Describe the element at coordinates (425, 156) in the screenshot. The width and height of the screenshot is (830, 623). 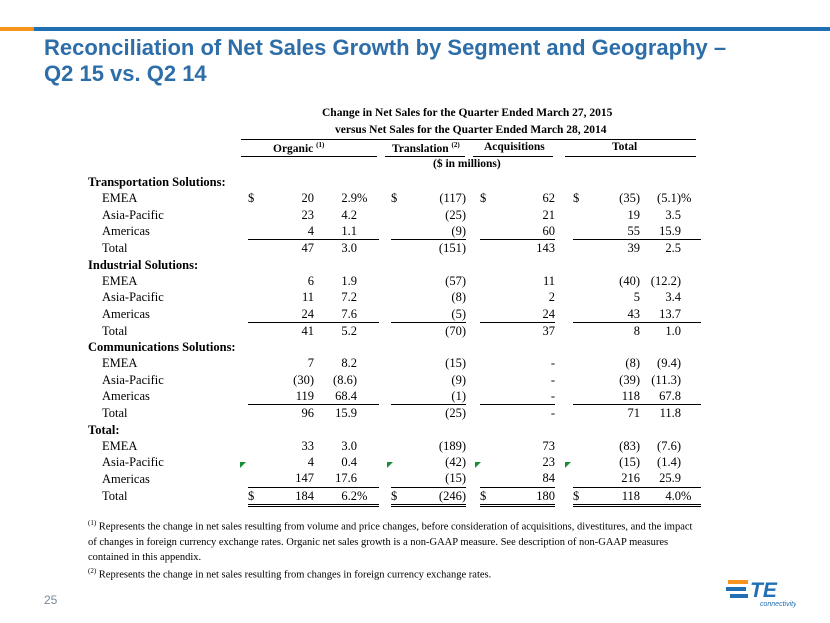
I see `translation-rule` at that location.